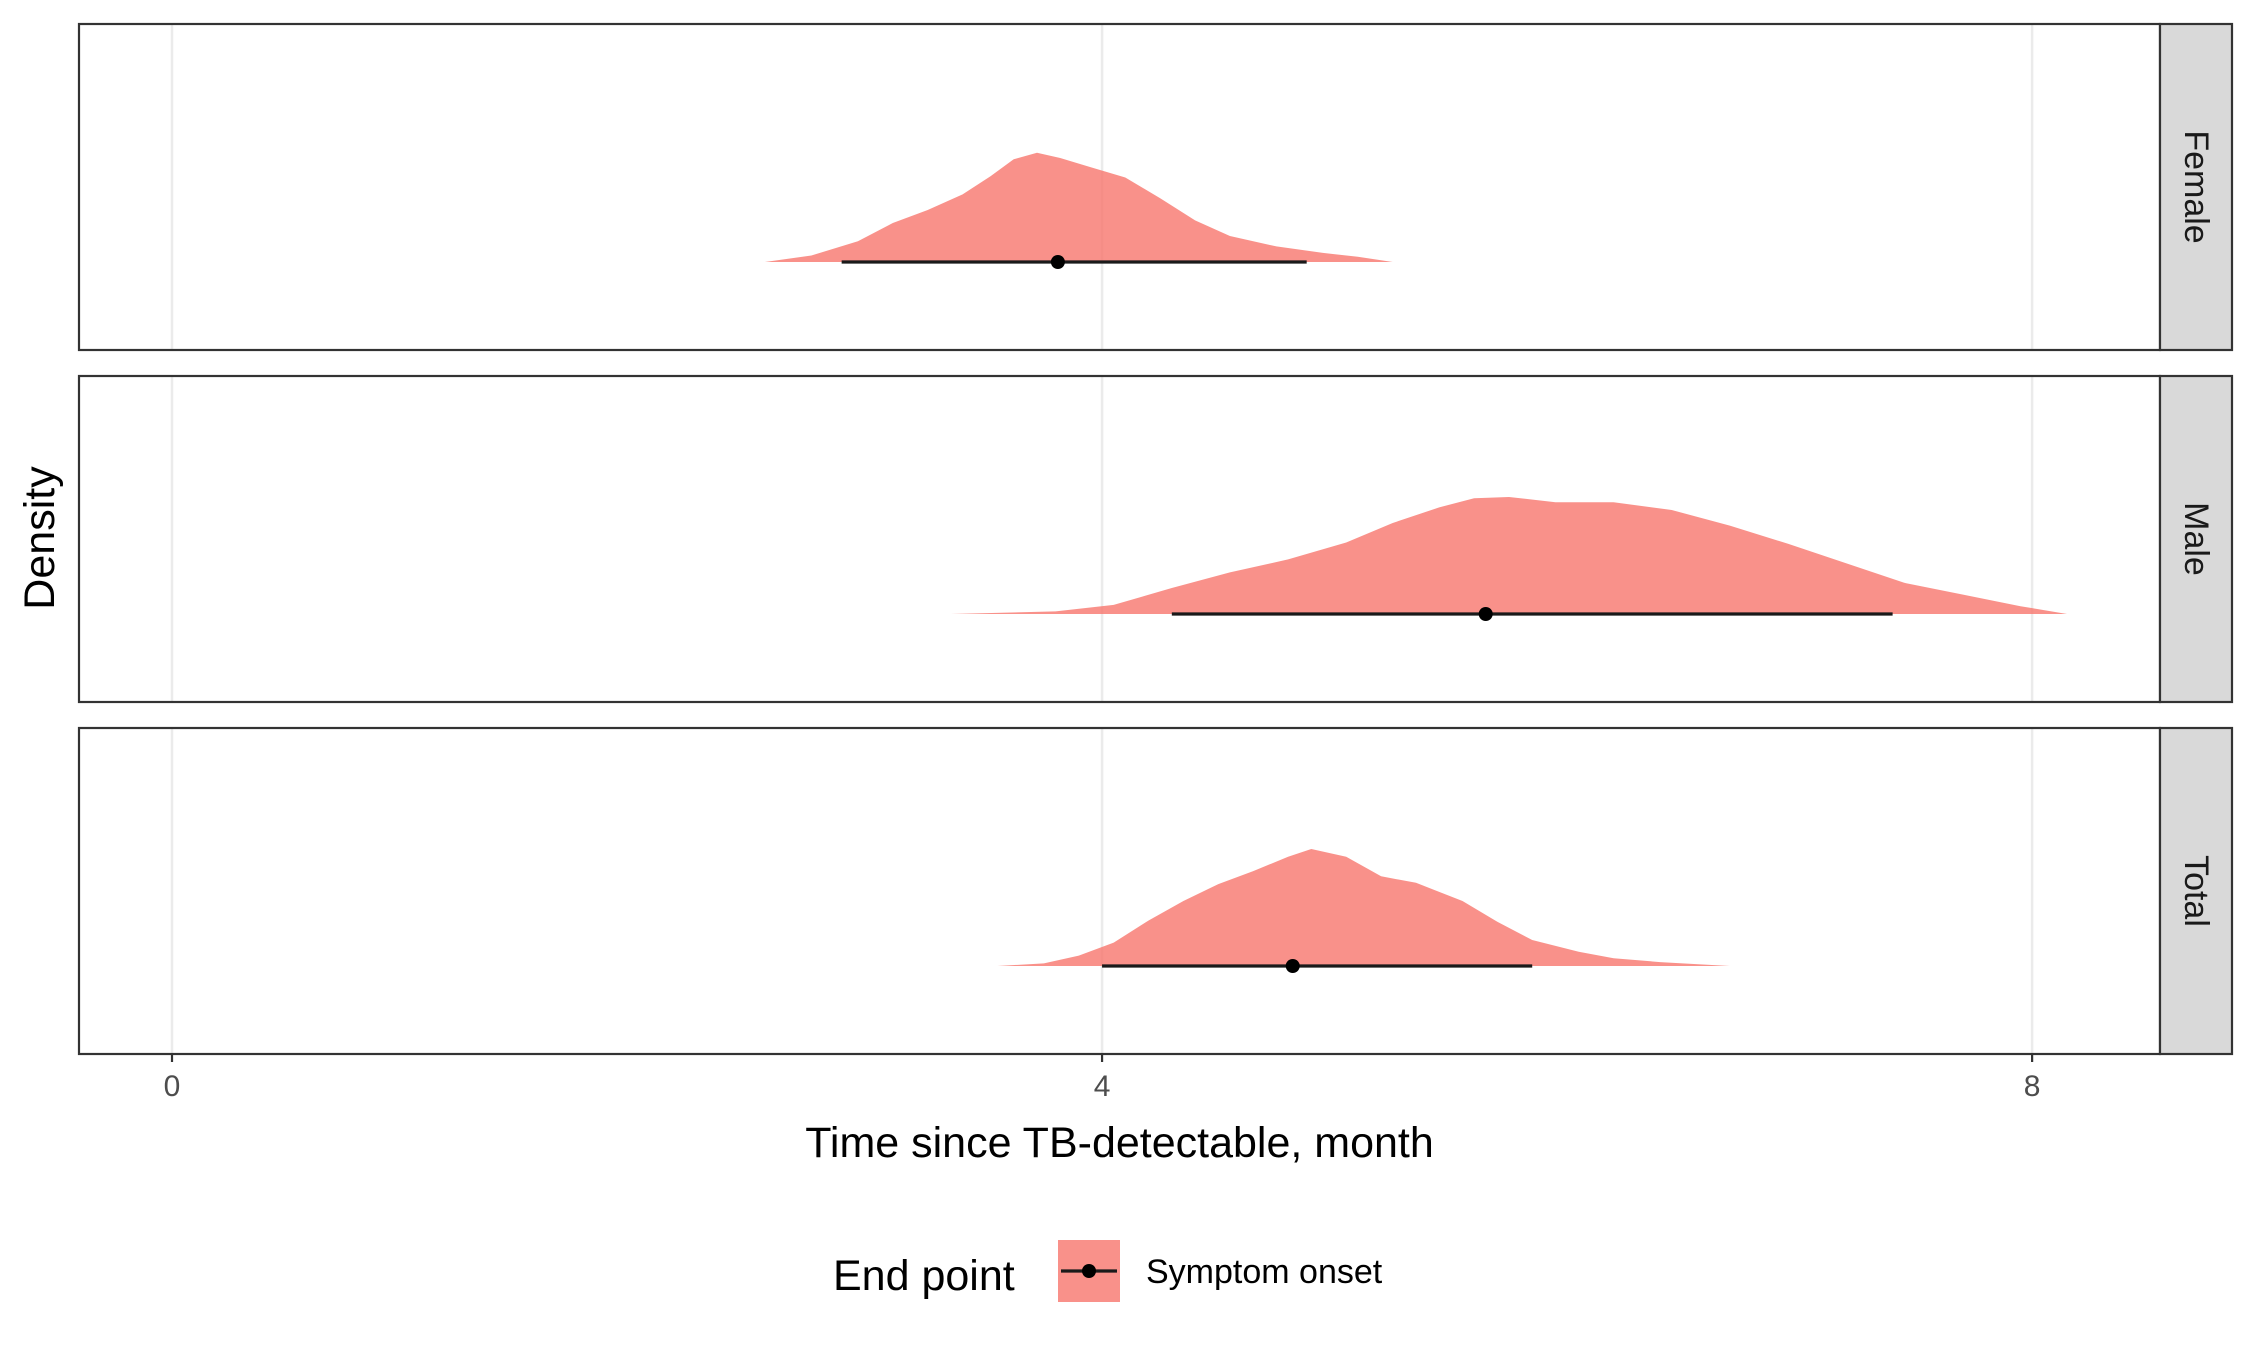  I want to click on strip-label: Female, so click(2196, 186).